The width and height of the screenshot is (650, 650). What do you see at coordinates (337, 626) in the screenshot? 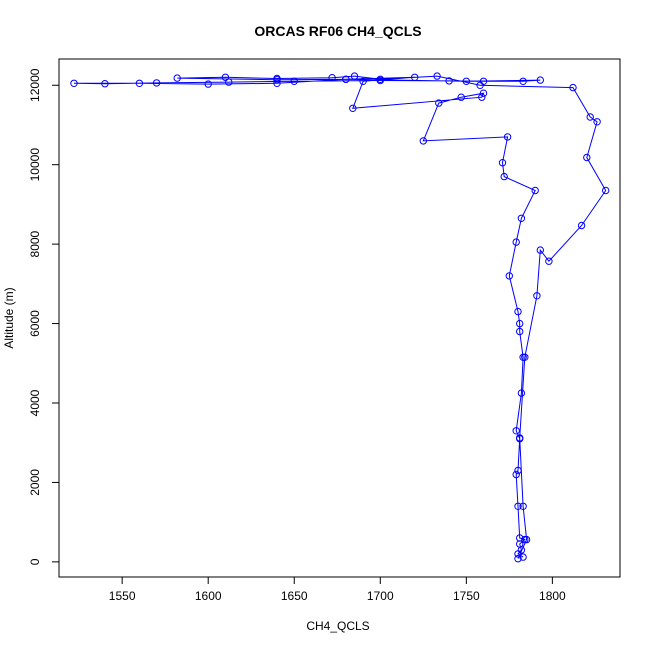
I see `x-axis-label: CH4_QCLS` at bounding box center [337, 626].